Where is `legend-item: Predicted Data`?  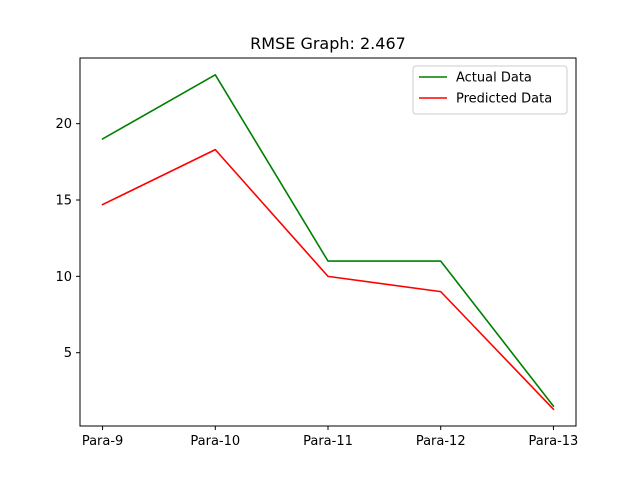 legend-item: Predicted Data is located at coordinates (485, 99).